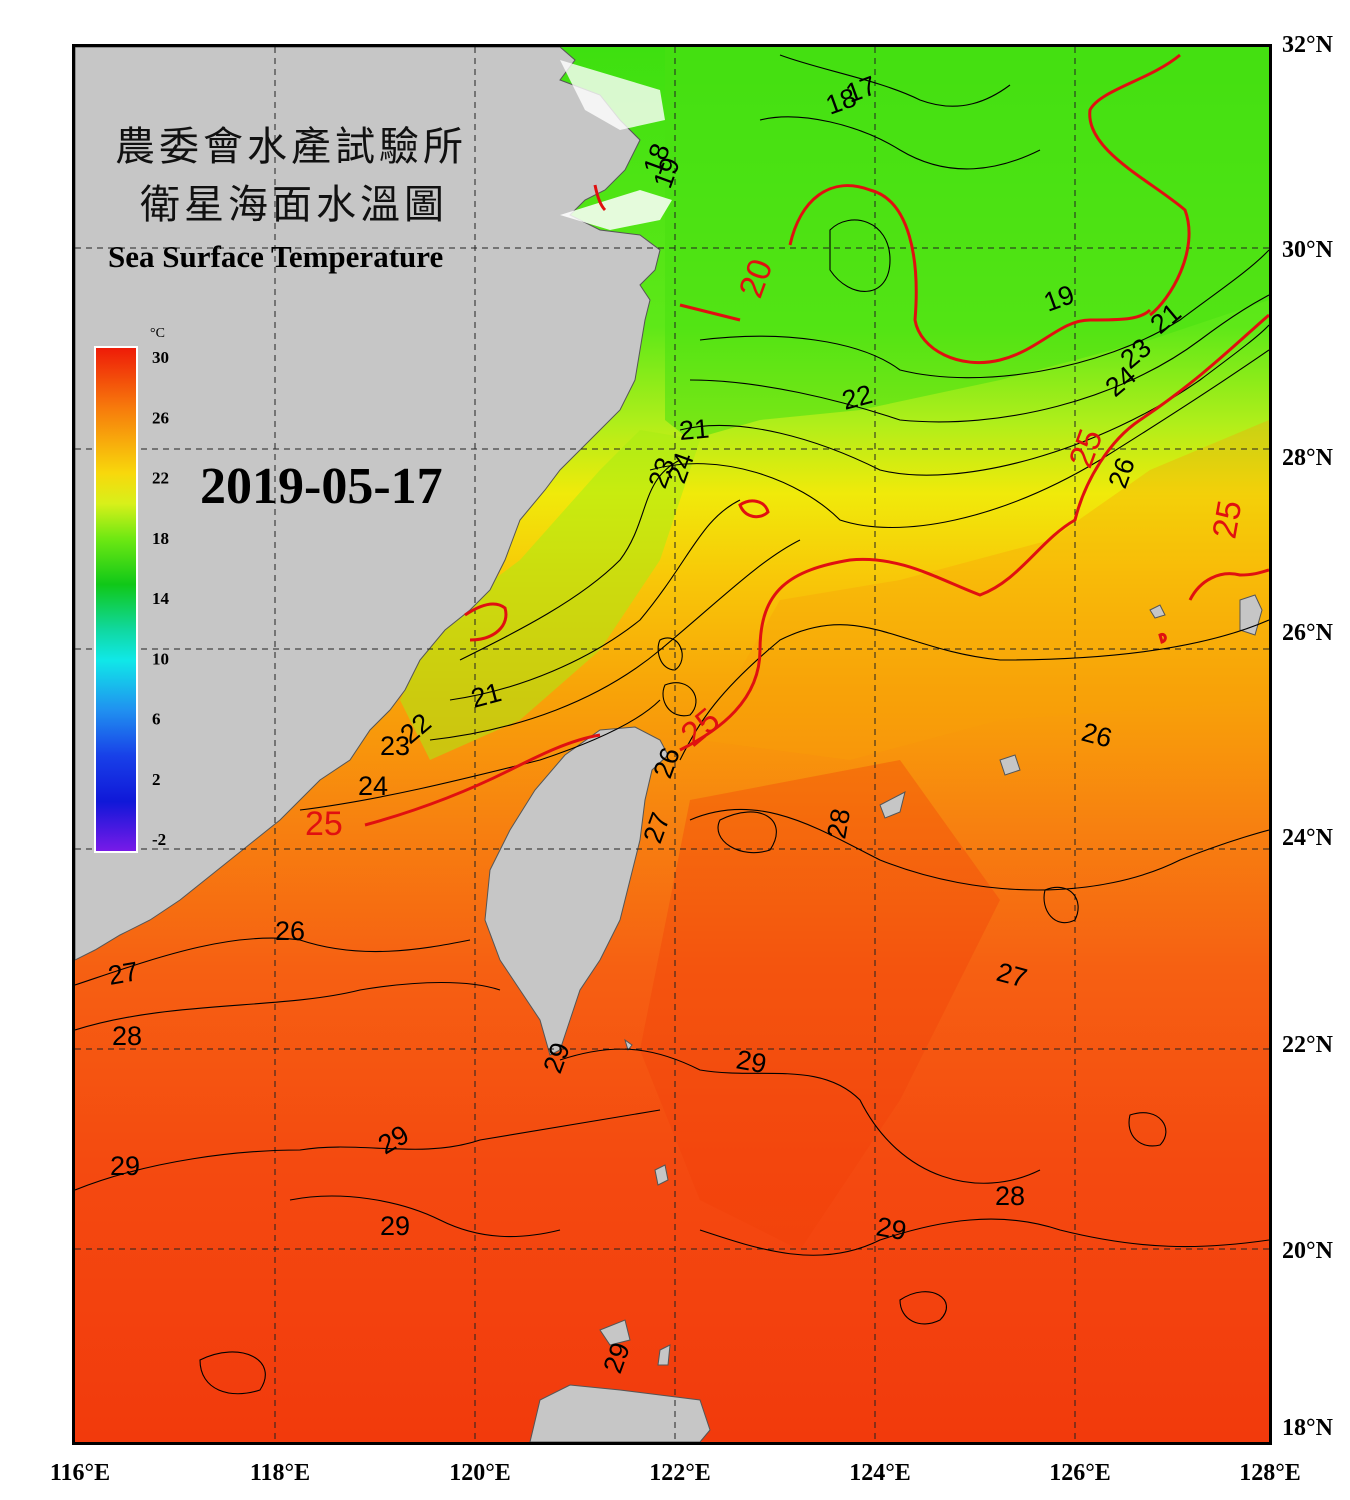  Describe the element at coordinates (880, 1473) in the screenshot. I see `longitude-label: 124°E` at that location.